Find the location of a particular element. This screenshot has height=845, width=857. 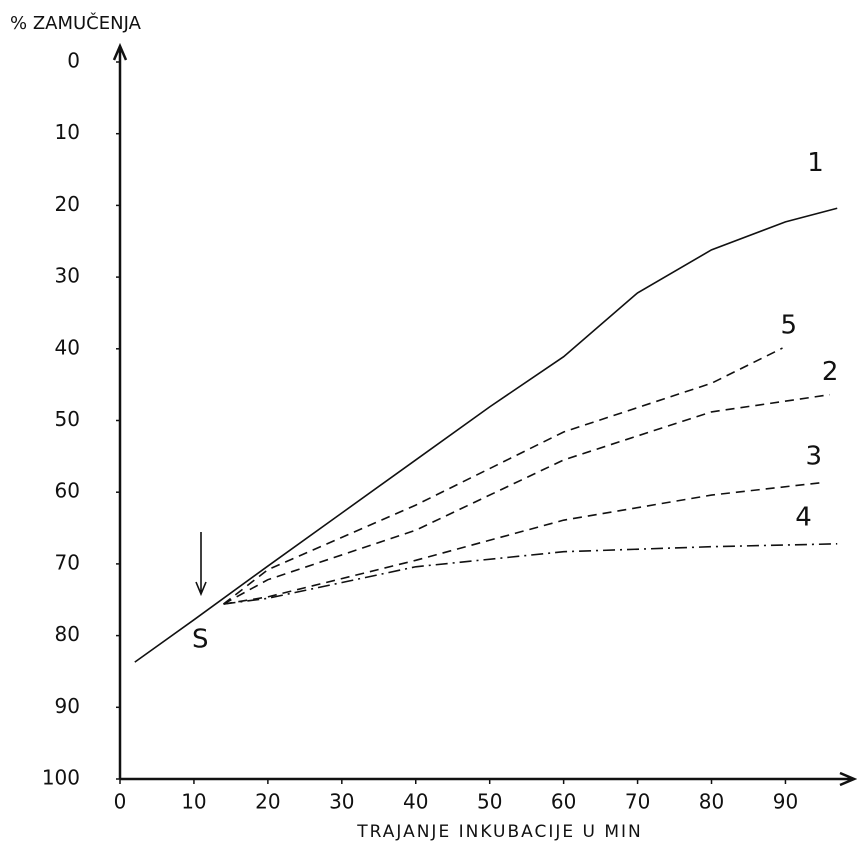

x-axis is located at coordinates (488, 779).